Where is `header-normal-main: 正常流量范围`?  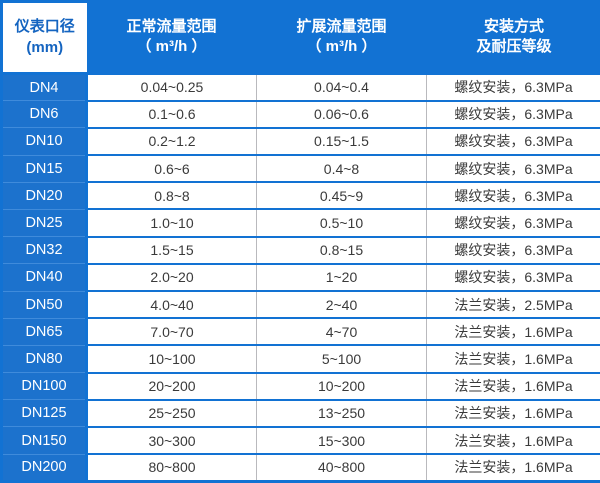 header-normal-main: 正常流量范围 is located at coordinates (171, 26).